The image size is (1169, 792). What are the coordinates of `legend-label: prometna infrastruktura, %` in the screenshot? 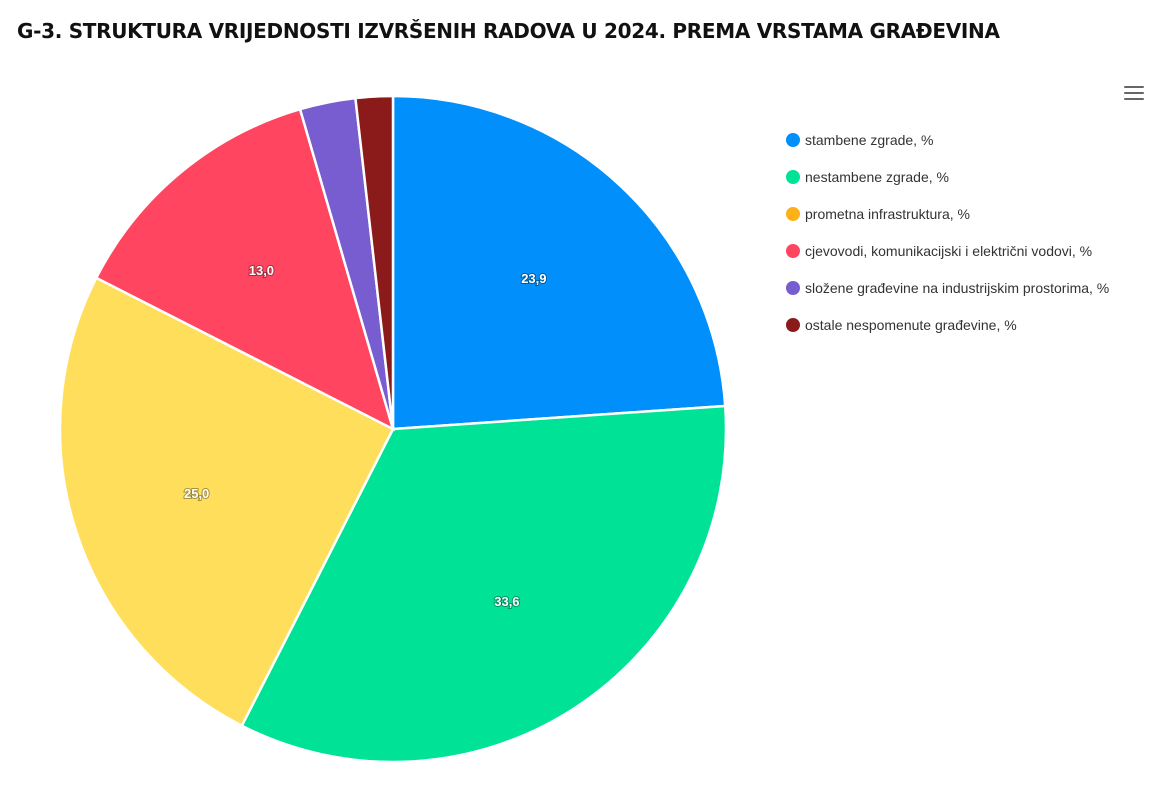 It's located at (887, 213).